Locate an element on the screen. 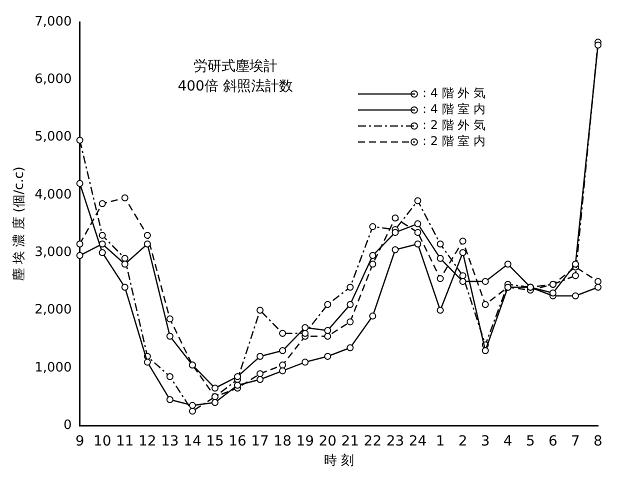  x-tick-label: 22 is located at coordinates (373, 442).